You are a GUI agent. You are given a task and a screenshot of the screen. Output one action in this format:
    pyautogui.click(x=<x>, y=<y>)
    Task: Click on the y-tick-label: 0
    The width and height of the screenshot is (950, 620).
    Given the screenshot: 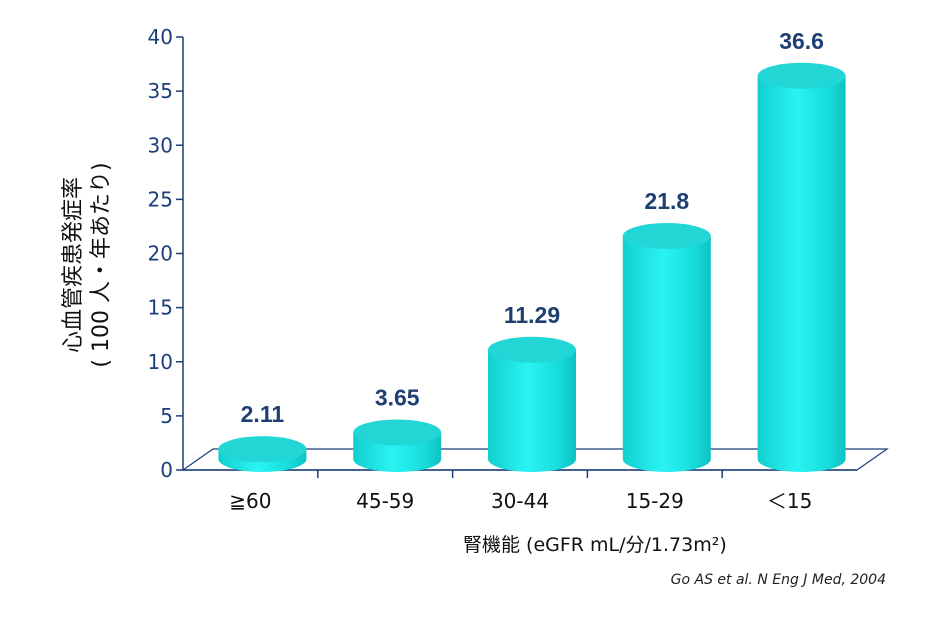 What is the action you would take?
    pyautogui.click(x=166, y=470)
    